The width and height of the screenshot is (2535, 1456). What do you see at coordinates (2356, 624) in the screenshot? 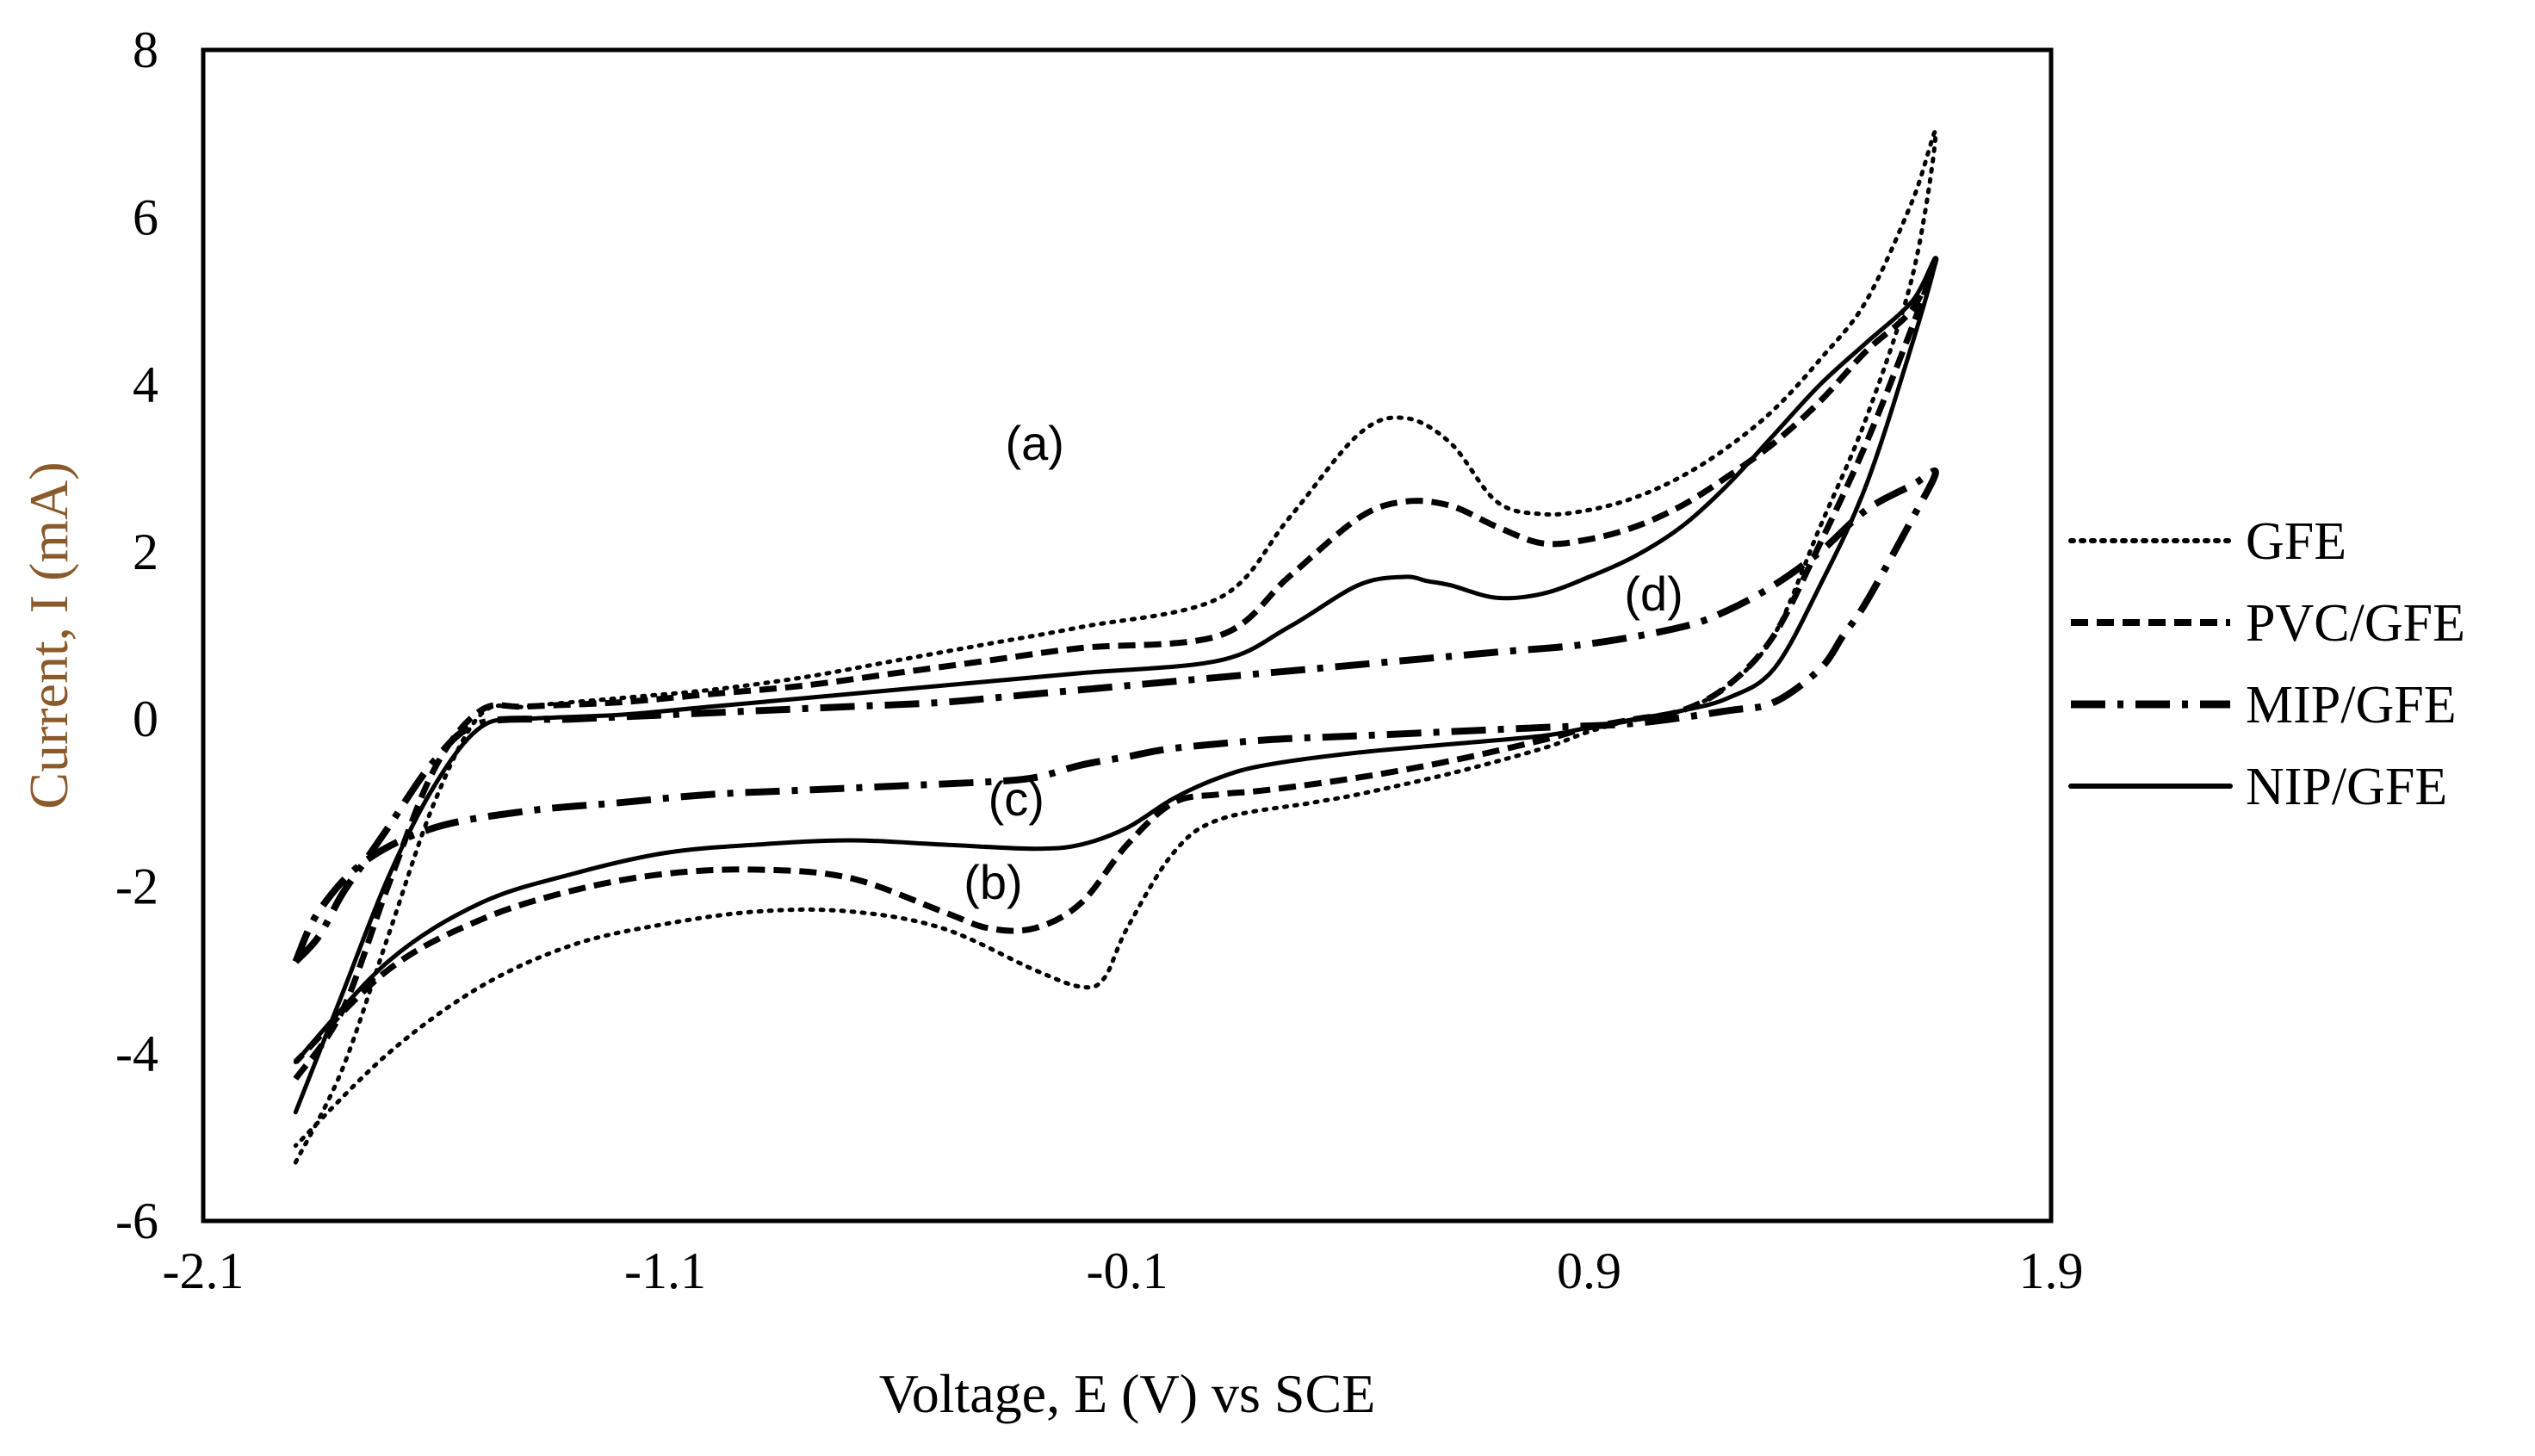
I see `legend-label: PVC/GFE` at bounding box center [2356, 624].